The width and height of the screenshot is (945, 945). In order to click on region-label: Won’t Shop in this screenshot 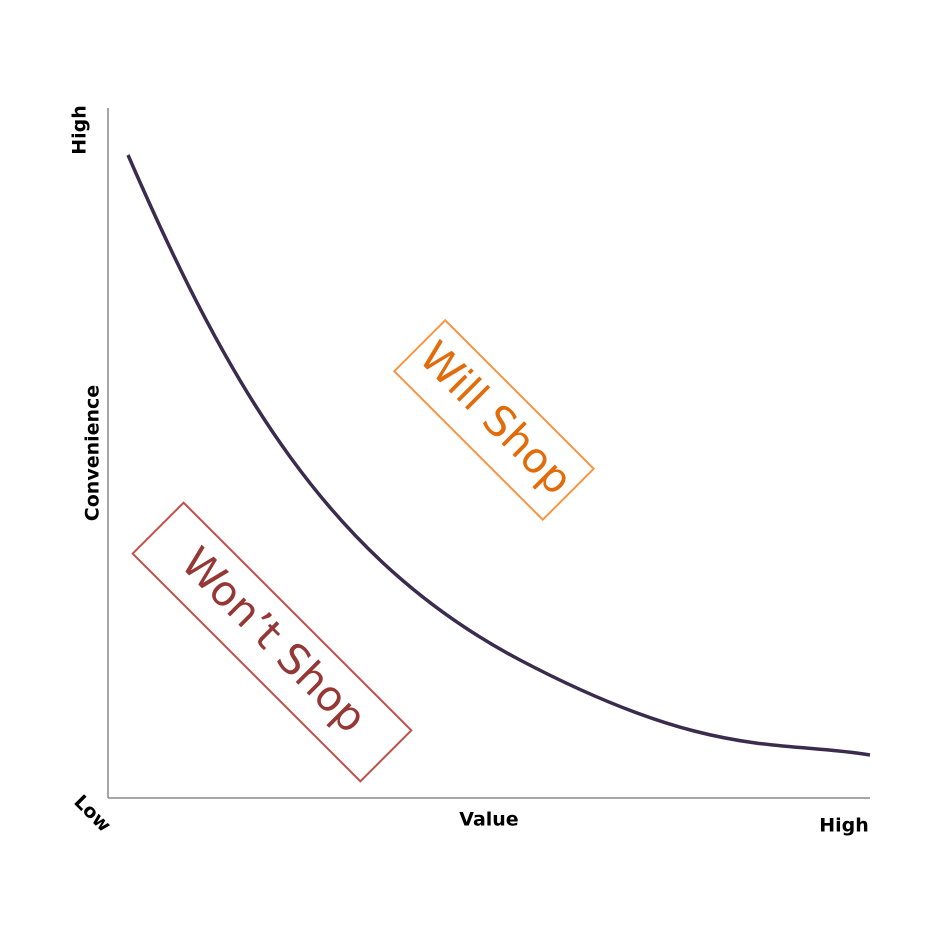, I will do `click(274, 640)`.